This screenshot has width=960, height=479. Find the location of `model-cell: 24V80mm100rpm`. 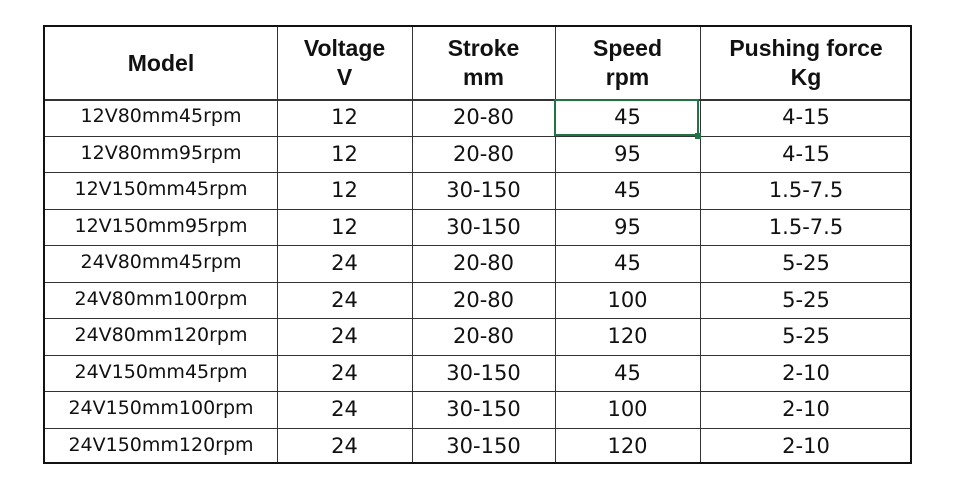

model-cell: 24V80mm100rpm is located at coordinates (161, 298).